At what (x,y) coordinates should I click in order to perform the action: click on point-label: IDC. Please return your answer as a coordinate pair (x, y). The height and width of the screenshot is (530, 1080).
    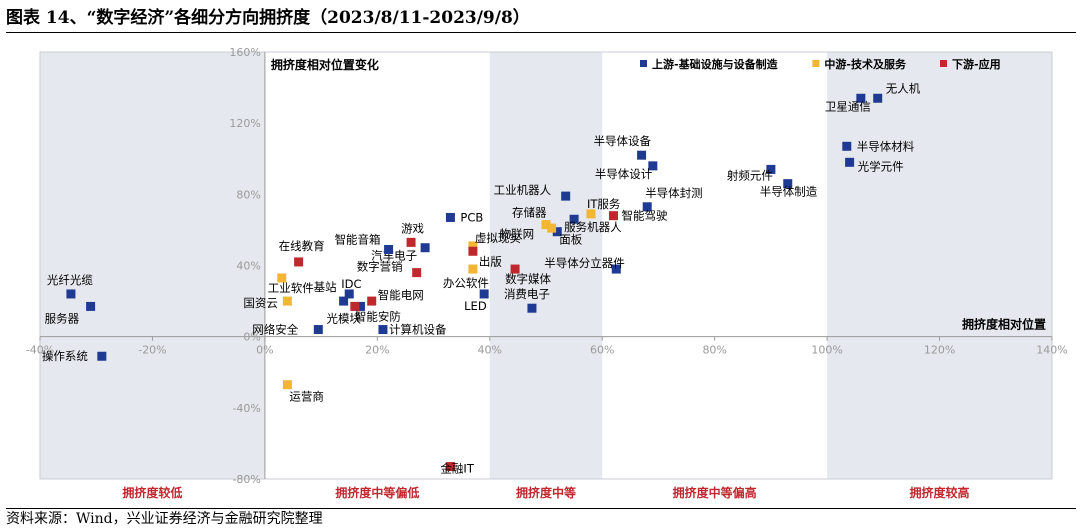
    Looking at the image, I should click on (351, 284).